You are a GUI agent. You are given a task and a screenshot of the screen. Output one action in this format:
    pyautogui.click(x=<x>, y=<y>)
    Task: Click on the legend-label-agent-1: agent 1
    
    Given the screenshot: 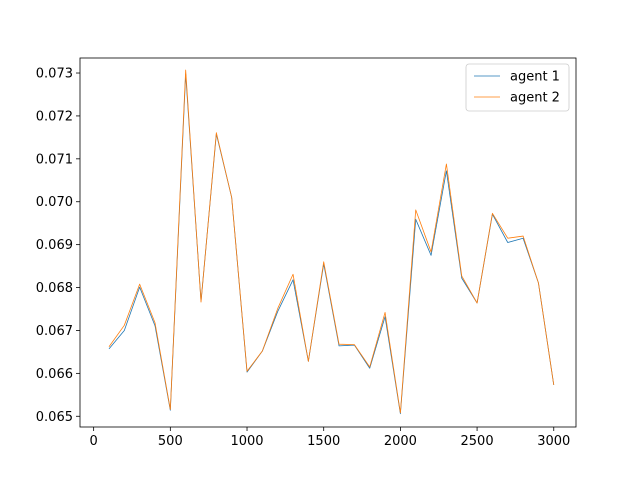 What is the action you would take?
    pyautogui.click(x=535, y=77)
    